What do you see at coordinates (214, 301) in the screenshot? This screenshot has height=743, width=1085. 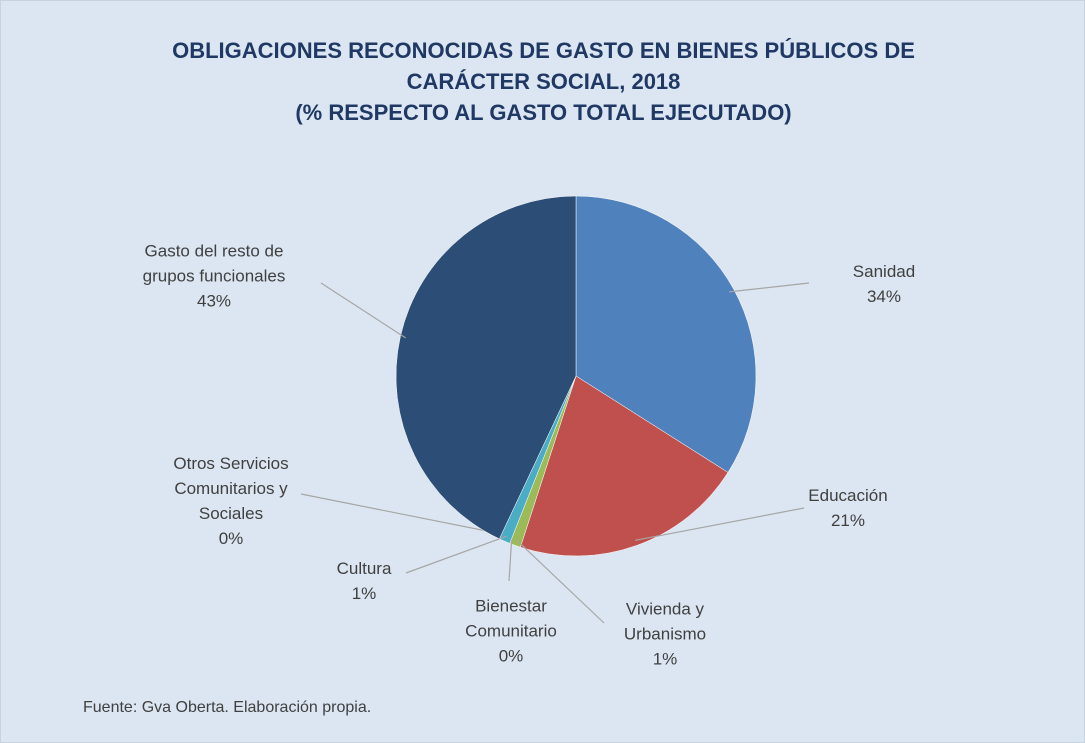 I see `value-label: 43%` at bounding box center [214, 301].